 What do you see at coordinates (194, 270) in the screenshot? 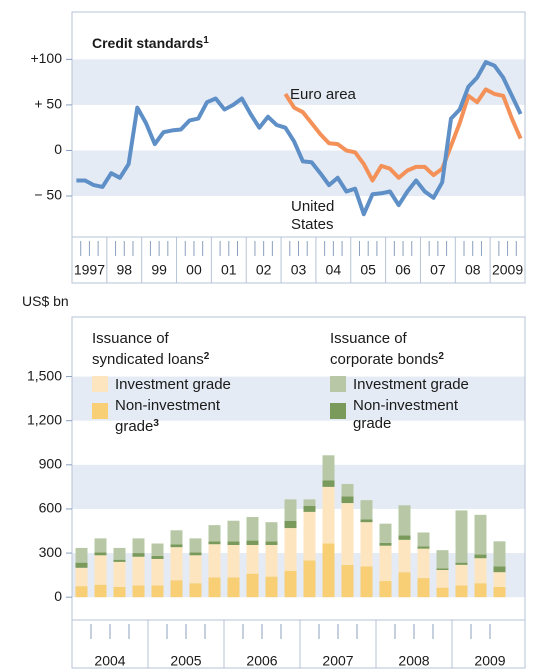
I see `x-tick-label: 00` at bounding box center [194, 270].